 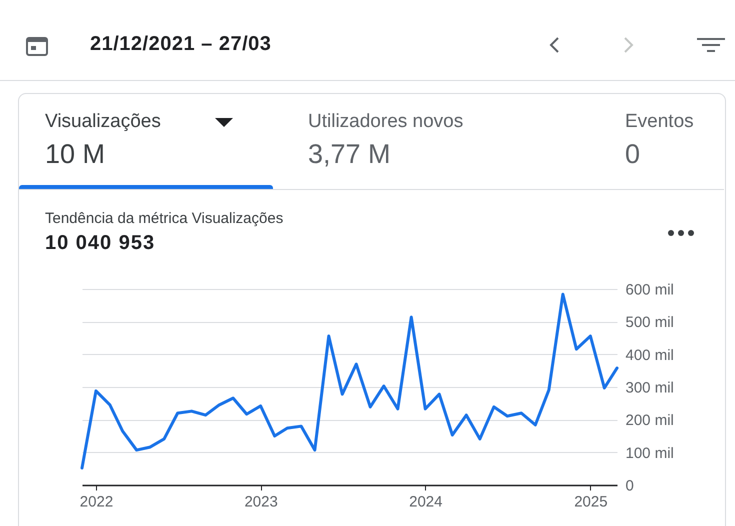 What do you see at coordinates (650, 453) in the screenshot?
I see `y-tick-label: 100 mil` at bounding box center [650, 453].